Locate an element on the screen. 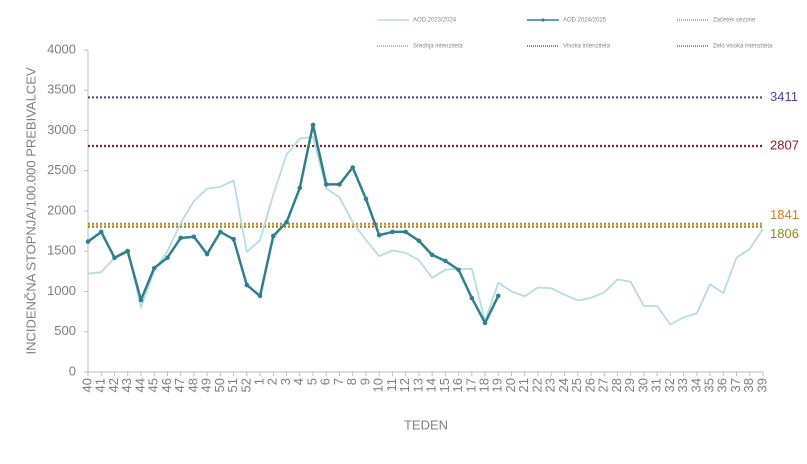  y-tick-label: 1000 is located at coordinates (61, 290).